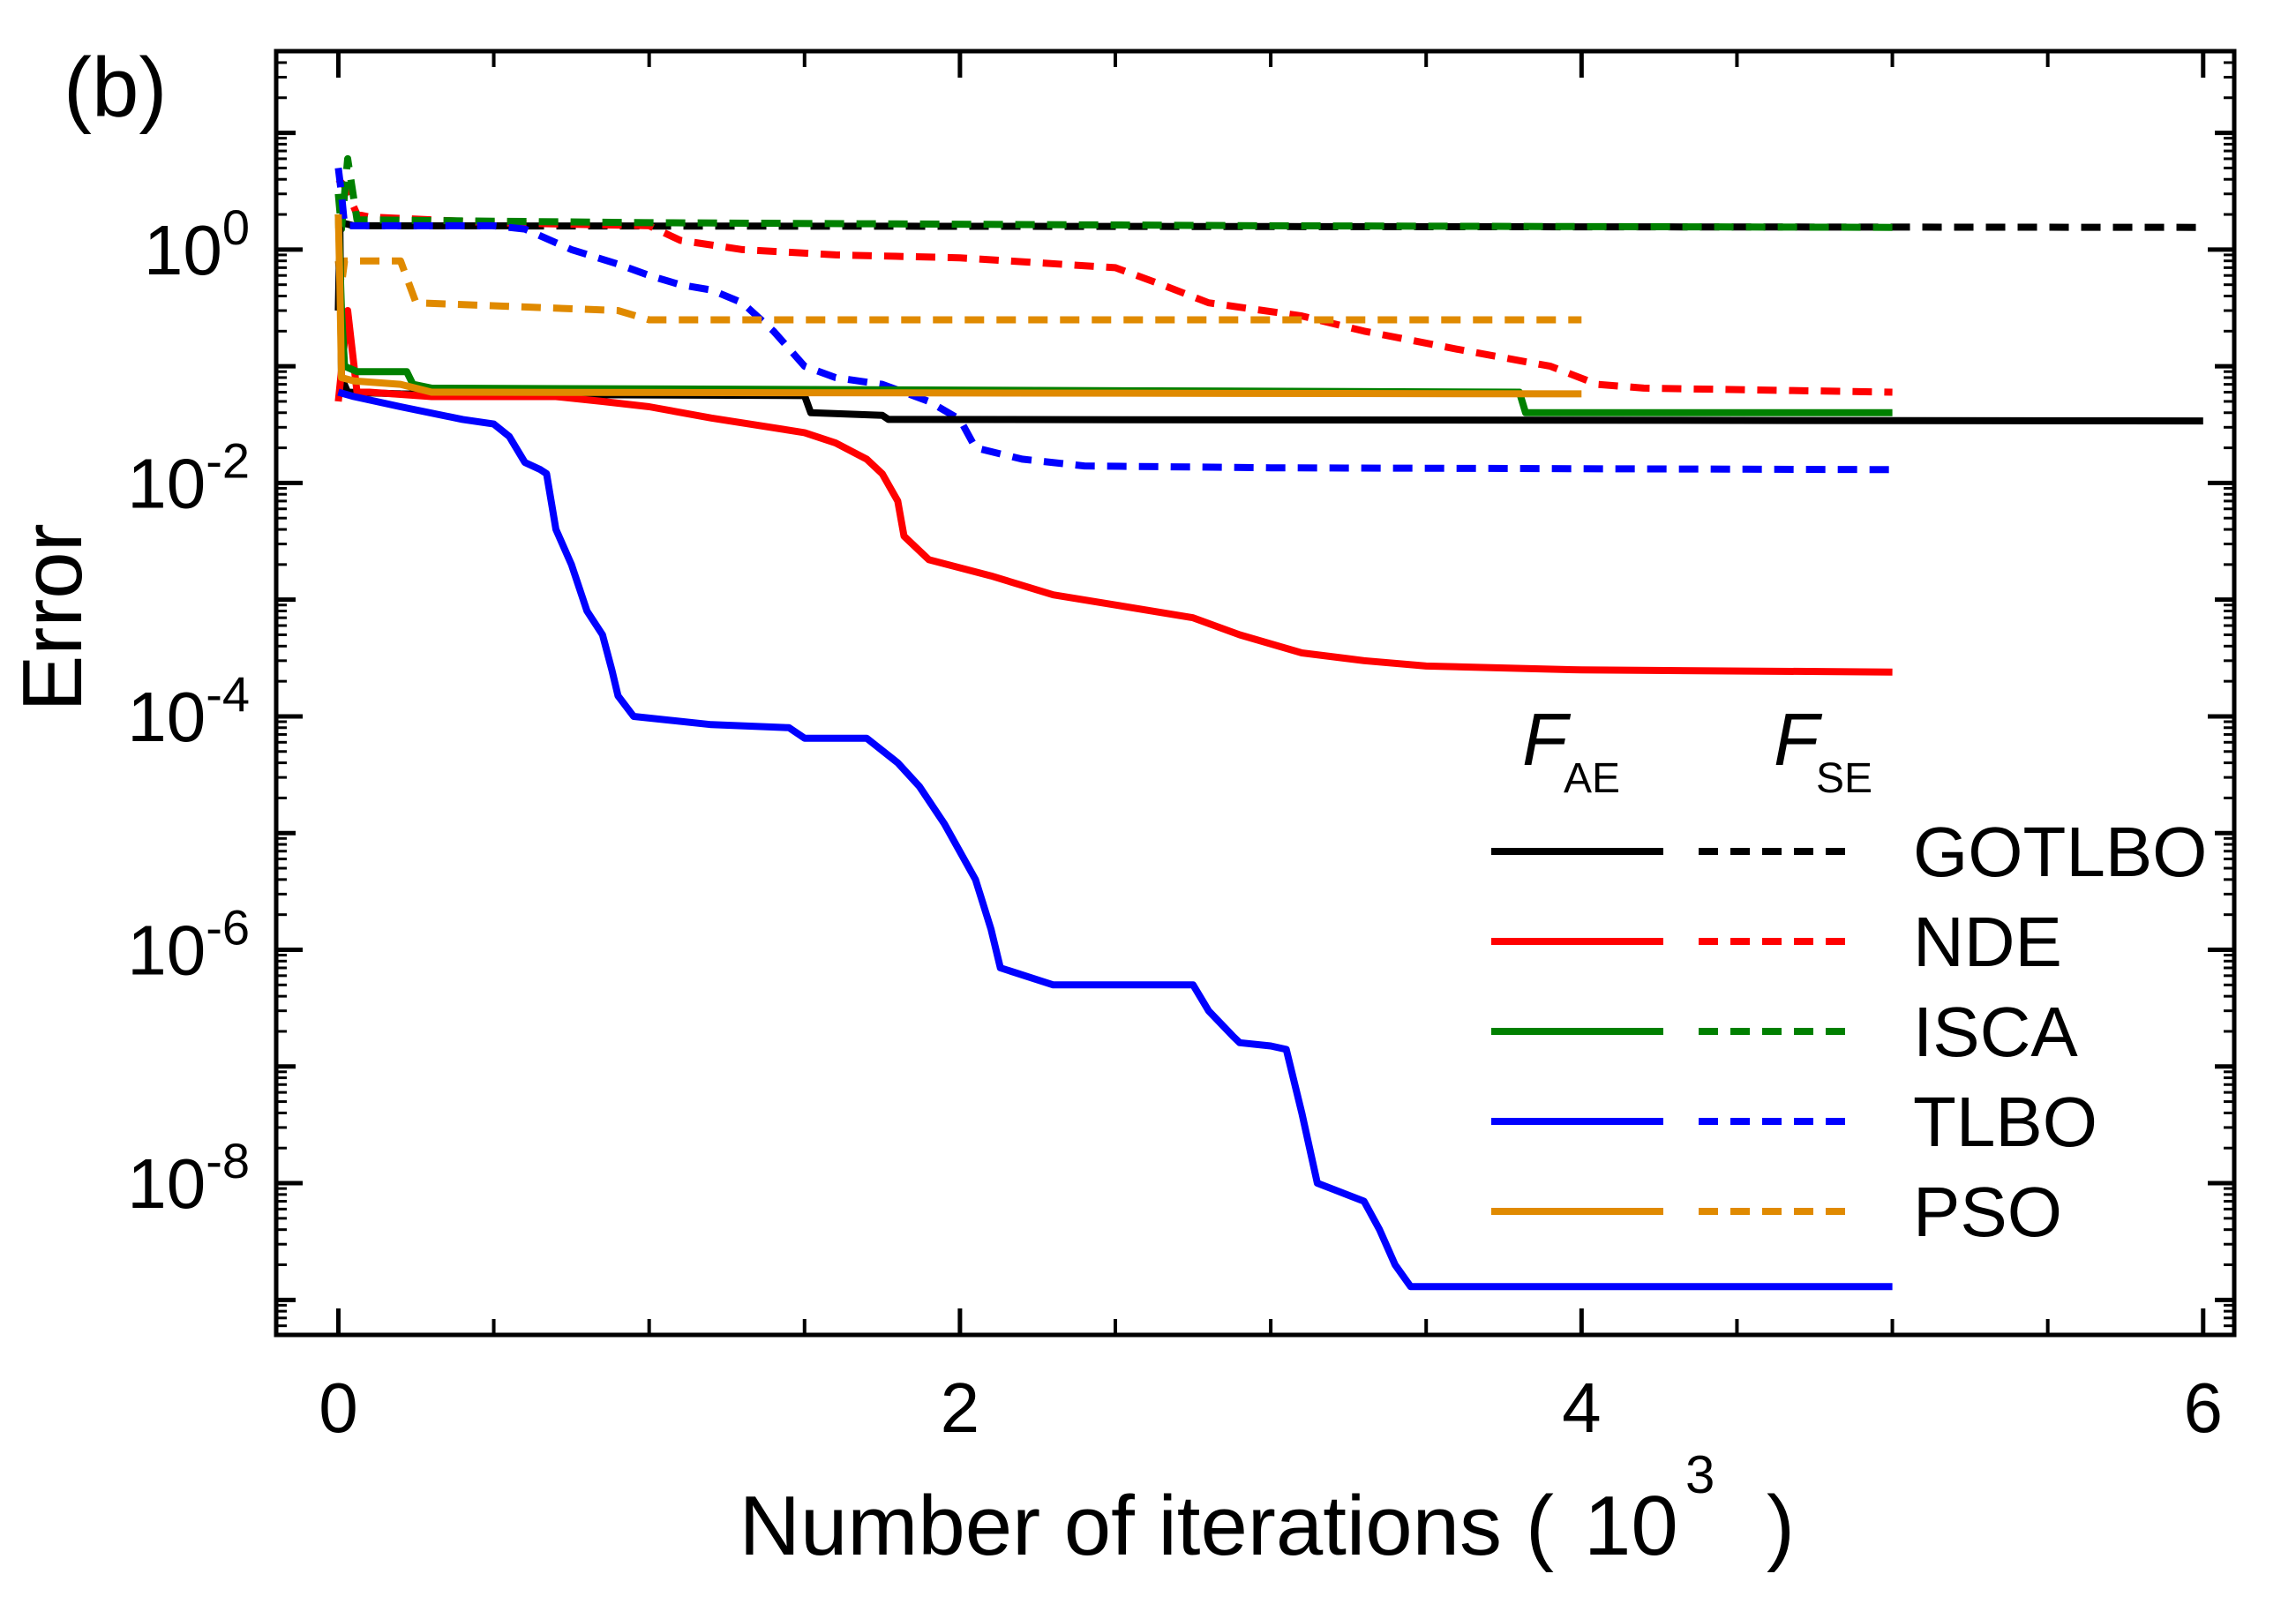 The height and width of the screenshot is (1604, 2296). I want to click on legend-label-pso: PSO, so click(1987, 1212).